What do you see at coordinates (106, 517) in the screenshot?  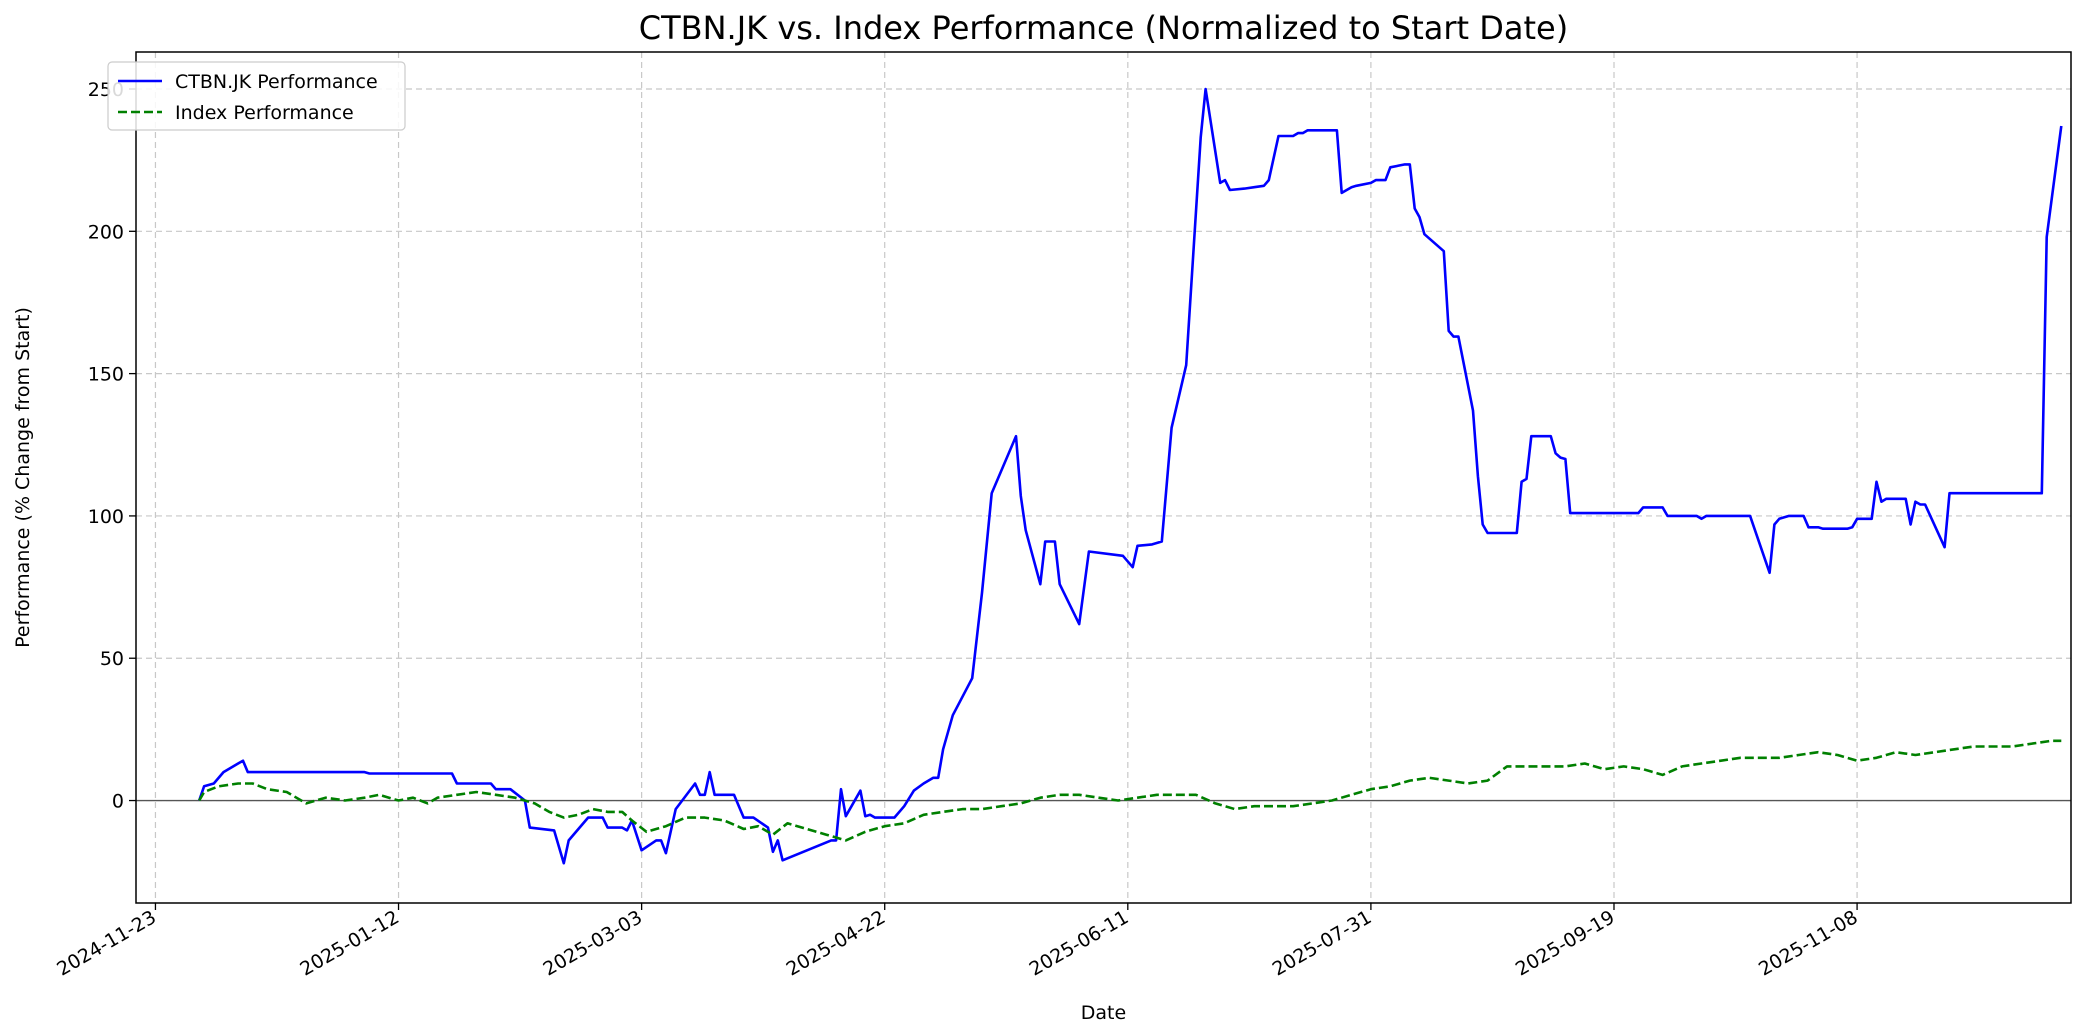 I see `y-tick-label: 100` at bounding box center [106, 517].